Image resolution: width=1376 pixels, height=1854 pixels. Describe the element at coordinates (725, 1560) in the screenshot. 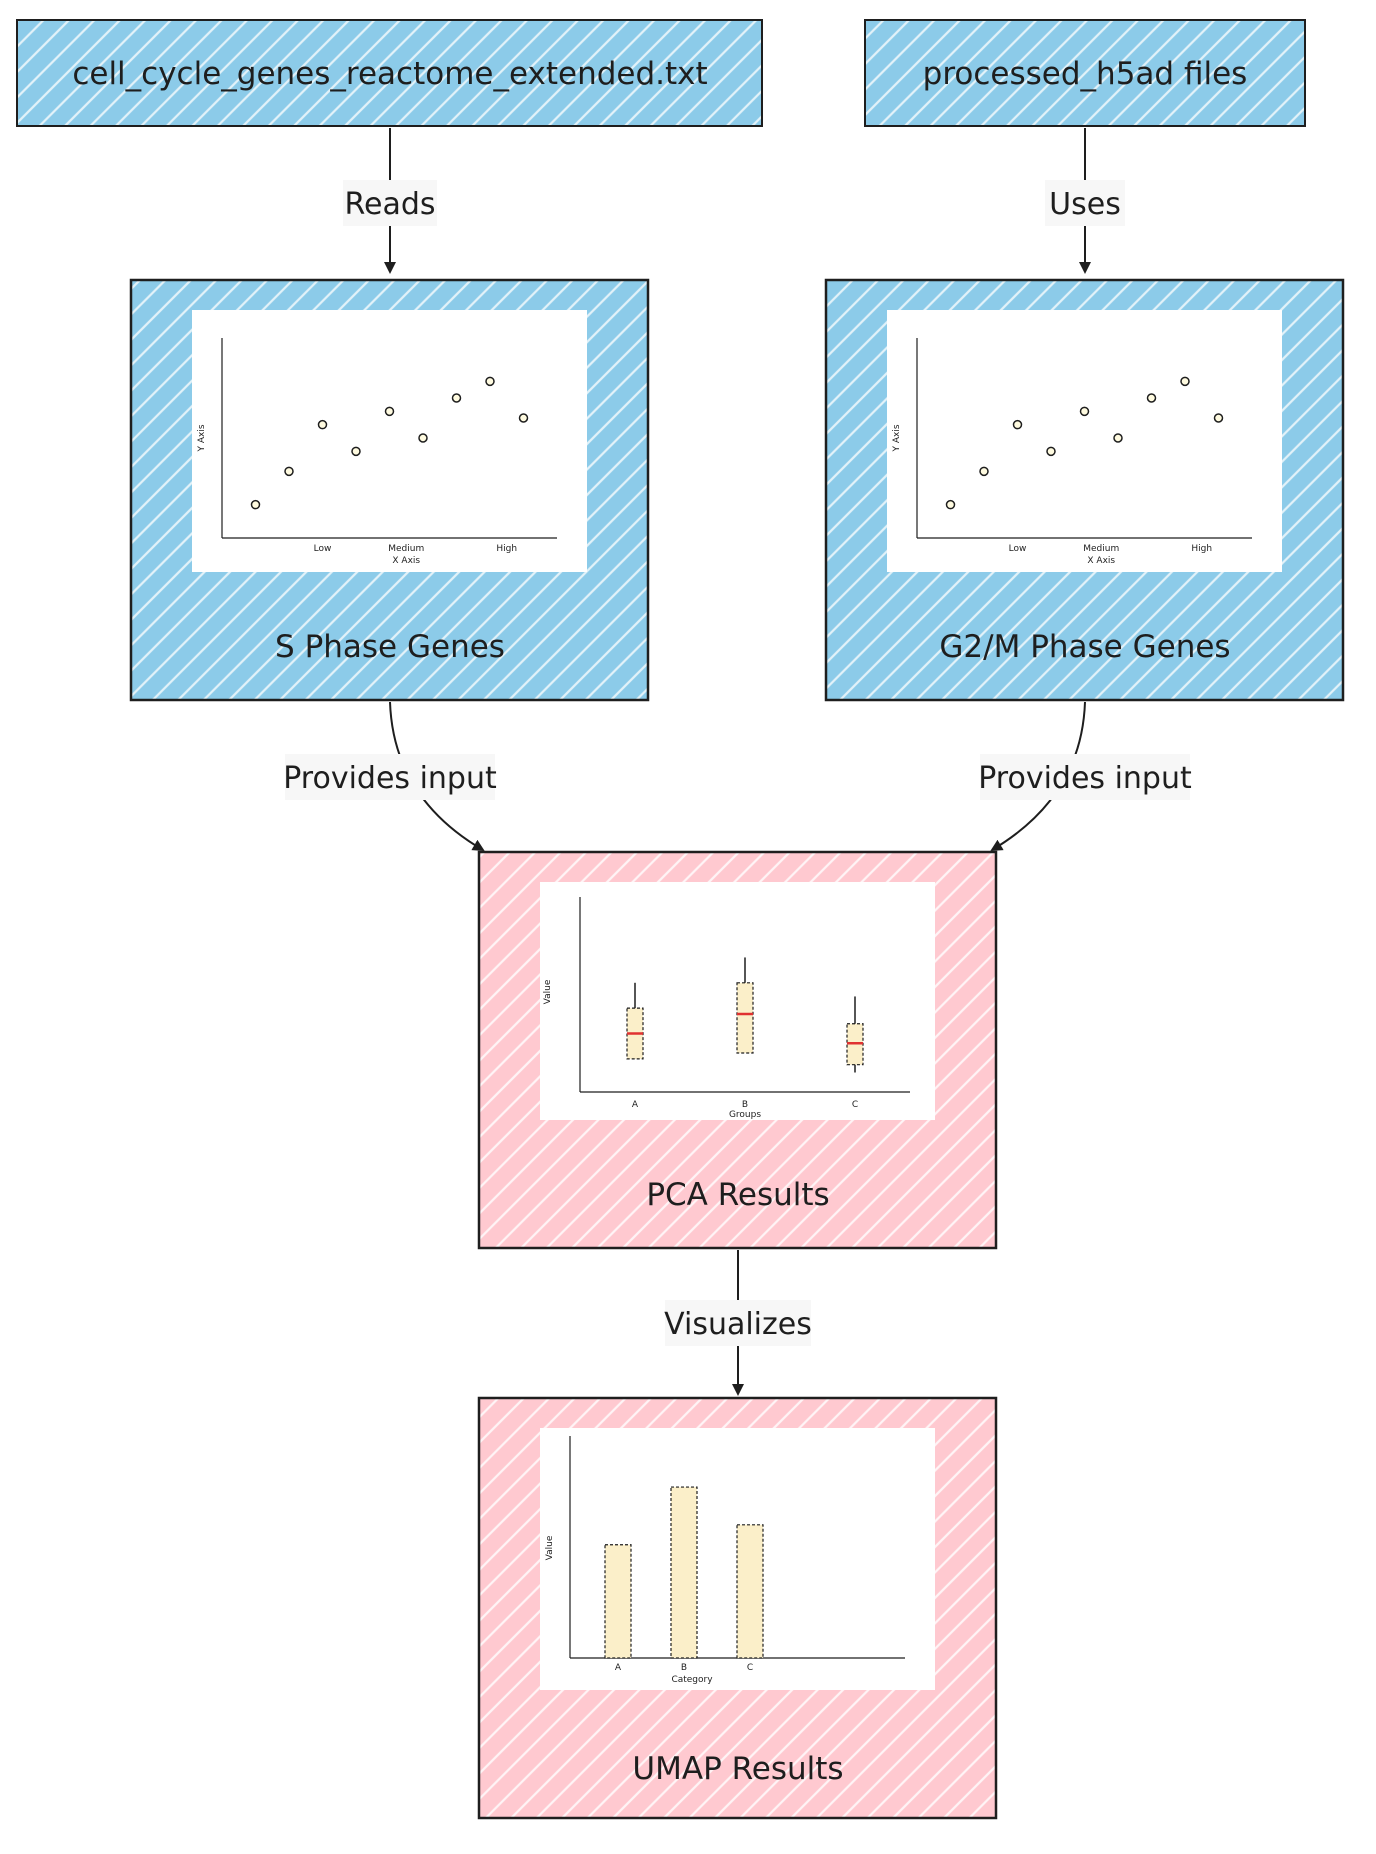

I see `umap-bar-chart: A B C Category Value` at that location.